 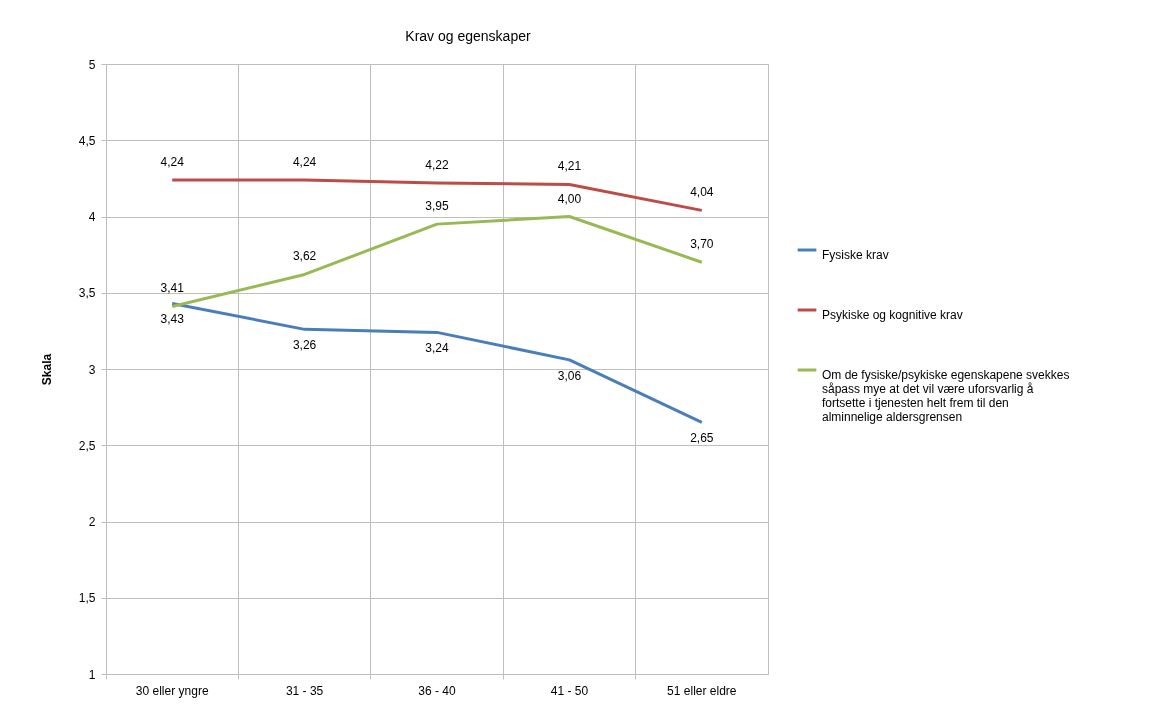 I want to click on y-tick-label: 2,5, so click(x=87, y=445).